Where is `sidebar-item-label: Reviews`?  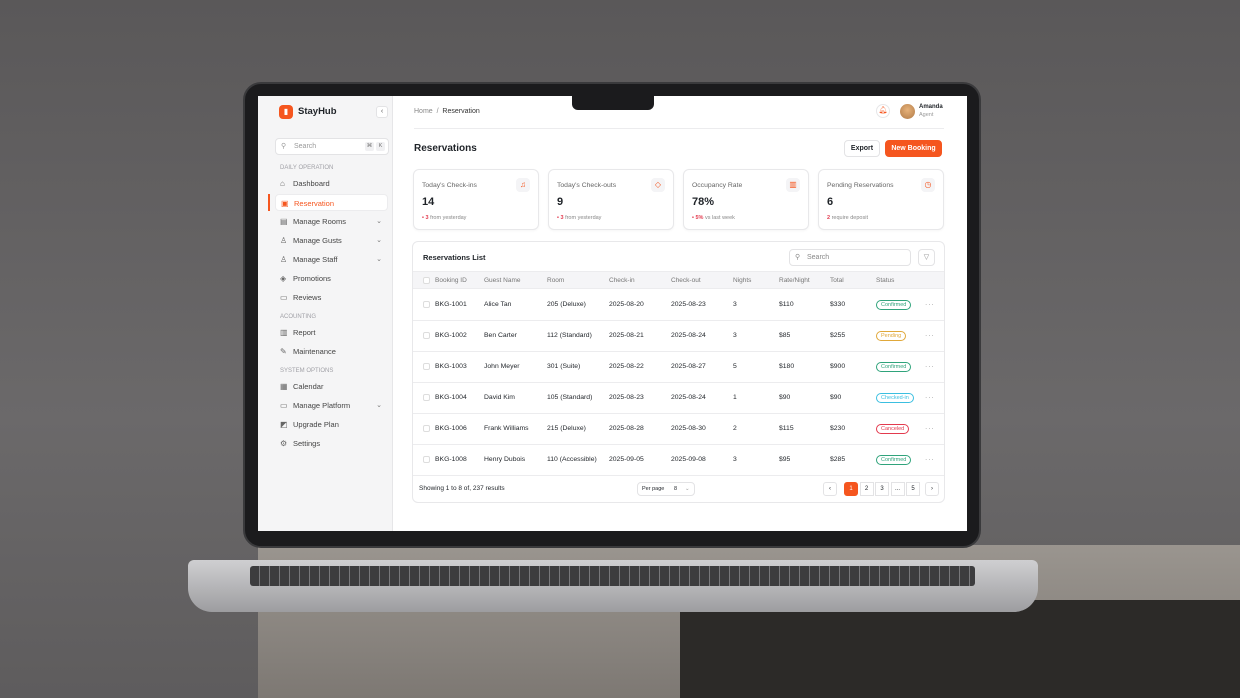 sidebar-item-label: Reviews is located at coordinates (307, 297).